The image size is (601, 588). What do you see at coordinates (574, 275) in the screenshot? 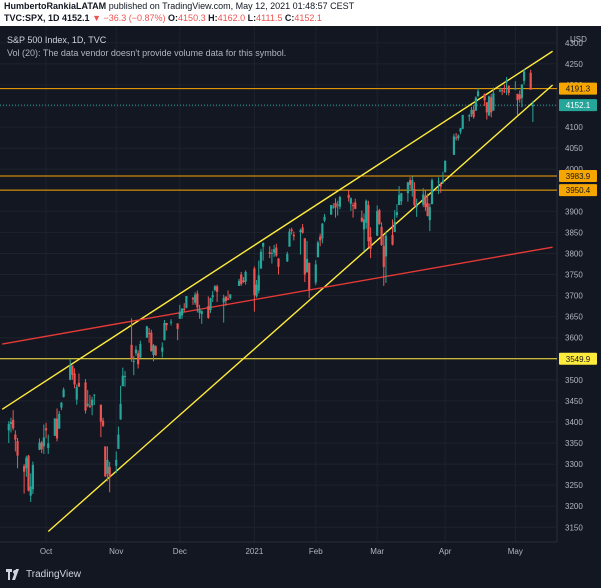
I see `price-tick-label: 3750` at bounding box center [574, 275].